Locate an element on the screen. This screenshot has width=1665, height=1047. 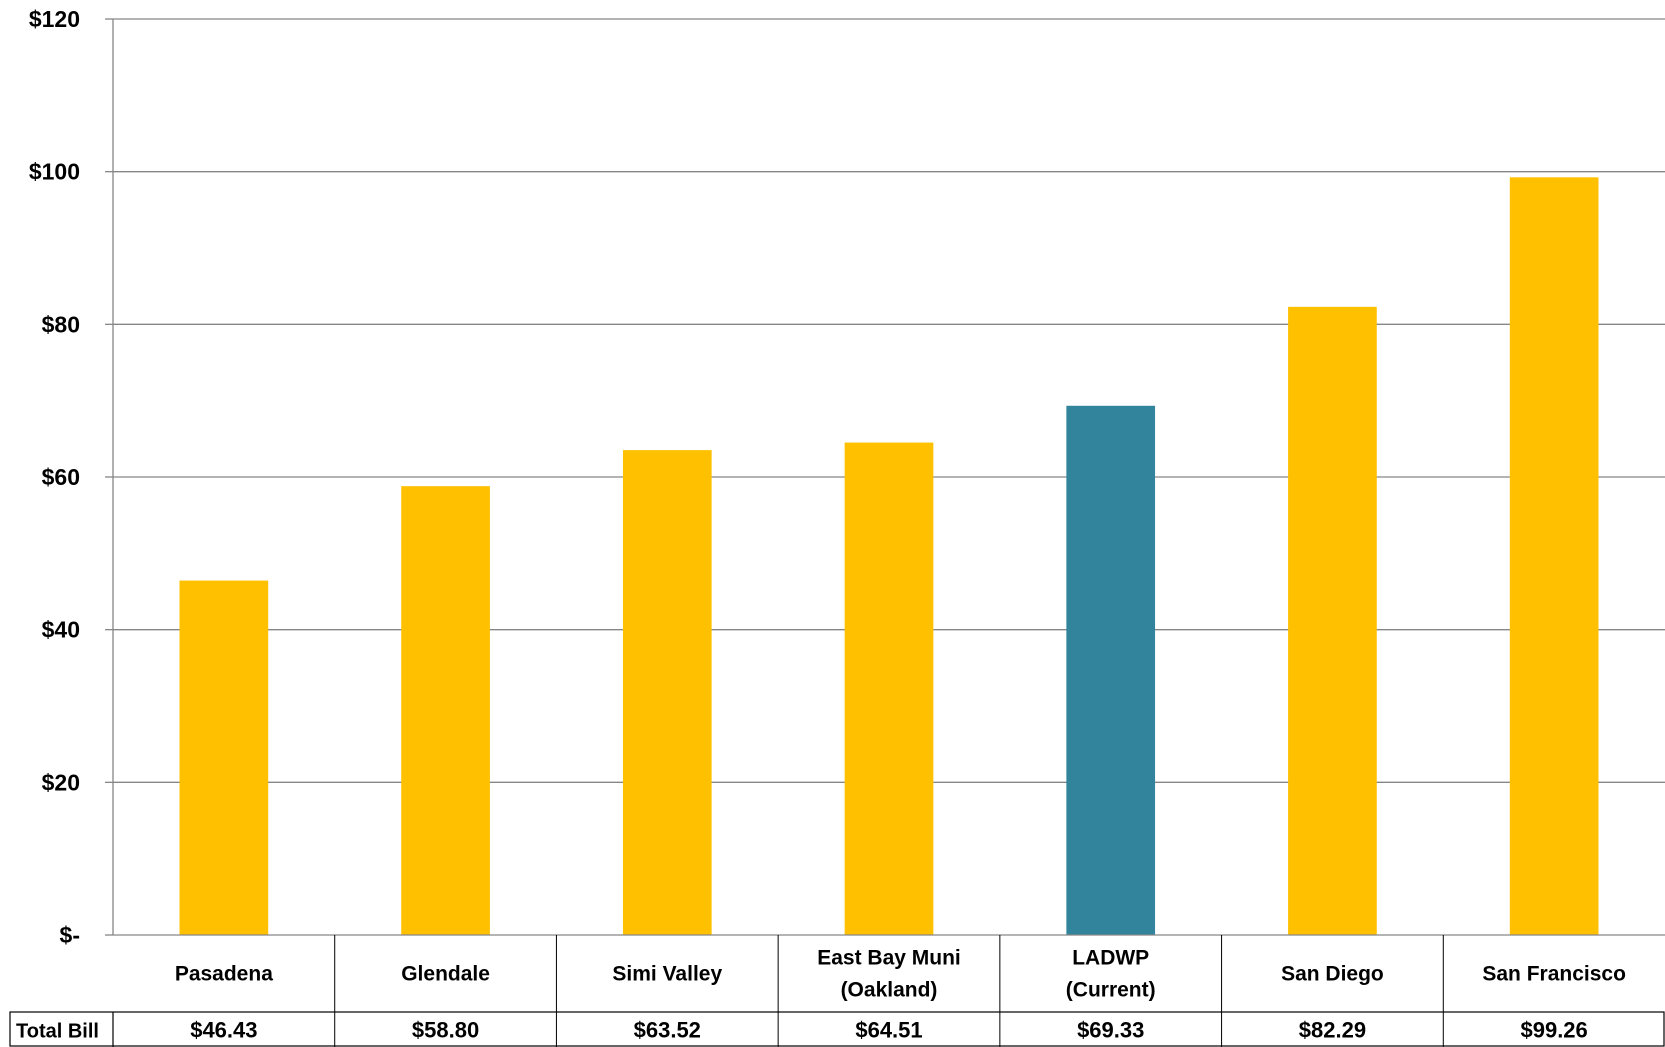
y-axis-tick-labels: $- $20 $40 $60 $80 $100 $120 is located at coordinates (54, 477).